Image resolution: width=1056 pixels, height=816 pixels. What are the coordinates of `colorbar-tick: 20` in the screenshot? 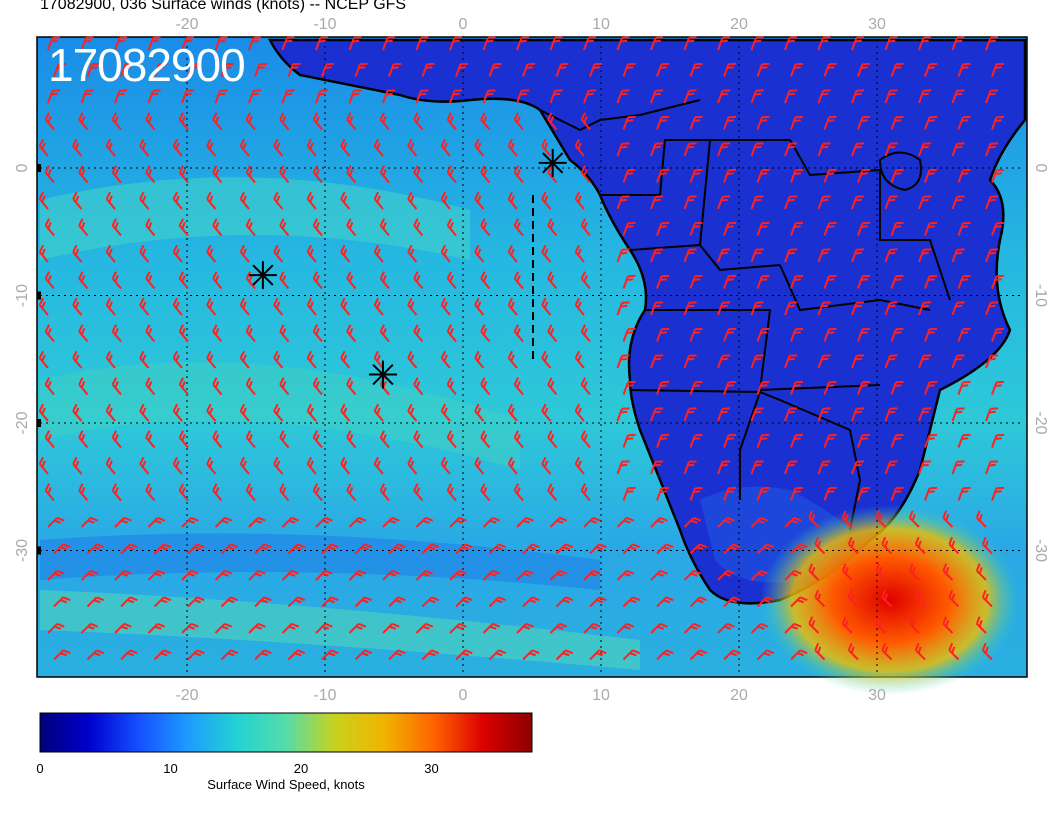 It's located at (301, 768).